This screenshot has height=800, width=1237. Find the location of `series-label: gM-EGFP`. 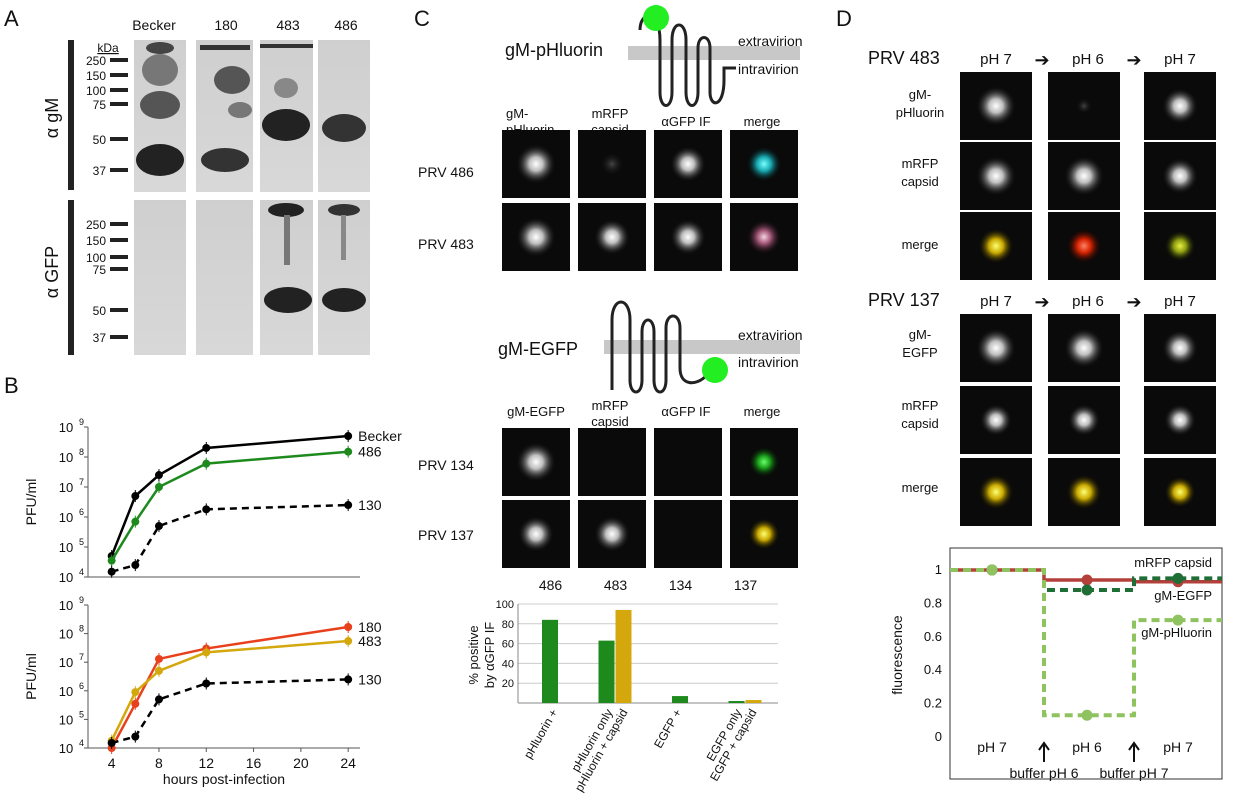

series-label: gM-EGFP is located at coordinates (1183, 595).